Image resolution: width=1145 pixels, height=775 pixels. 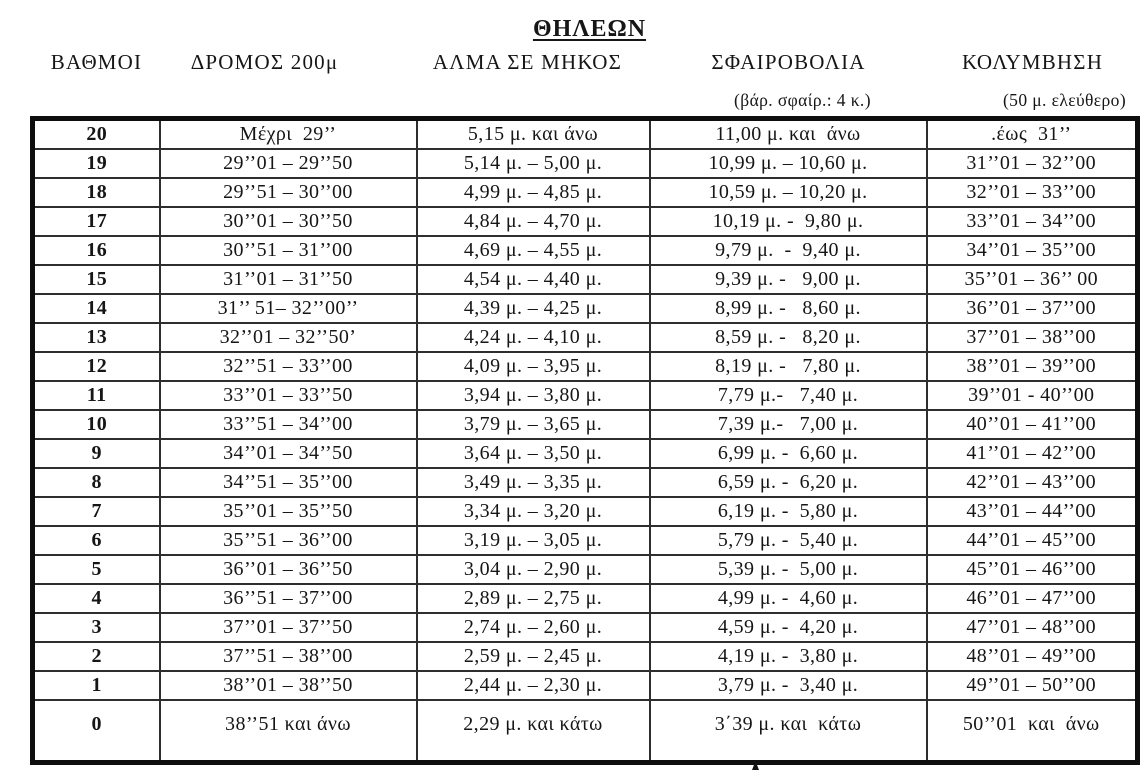 What do you see at coordinates (788, 279) in the screenshot?
I see `shot-put-cell: 9,39 μ. - 9,00 μ.` at bounding box center [788, 279].